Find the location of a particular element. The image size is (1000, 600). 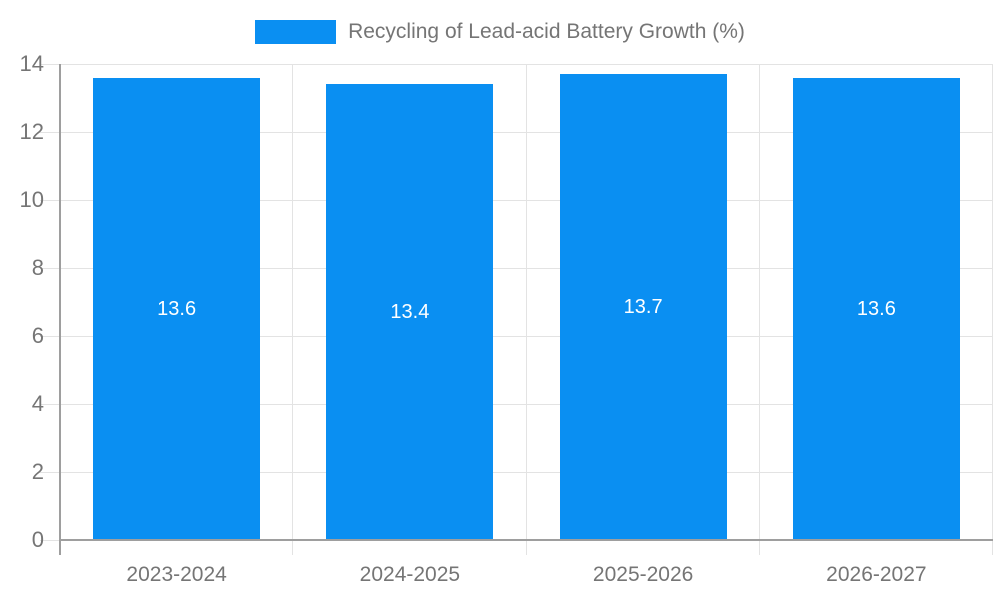

y-axis-line is located at coordinates (60, 309).